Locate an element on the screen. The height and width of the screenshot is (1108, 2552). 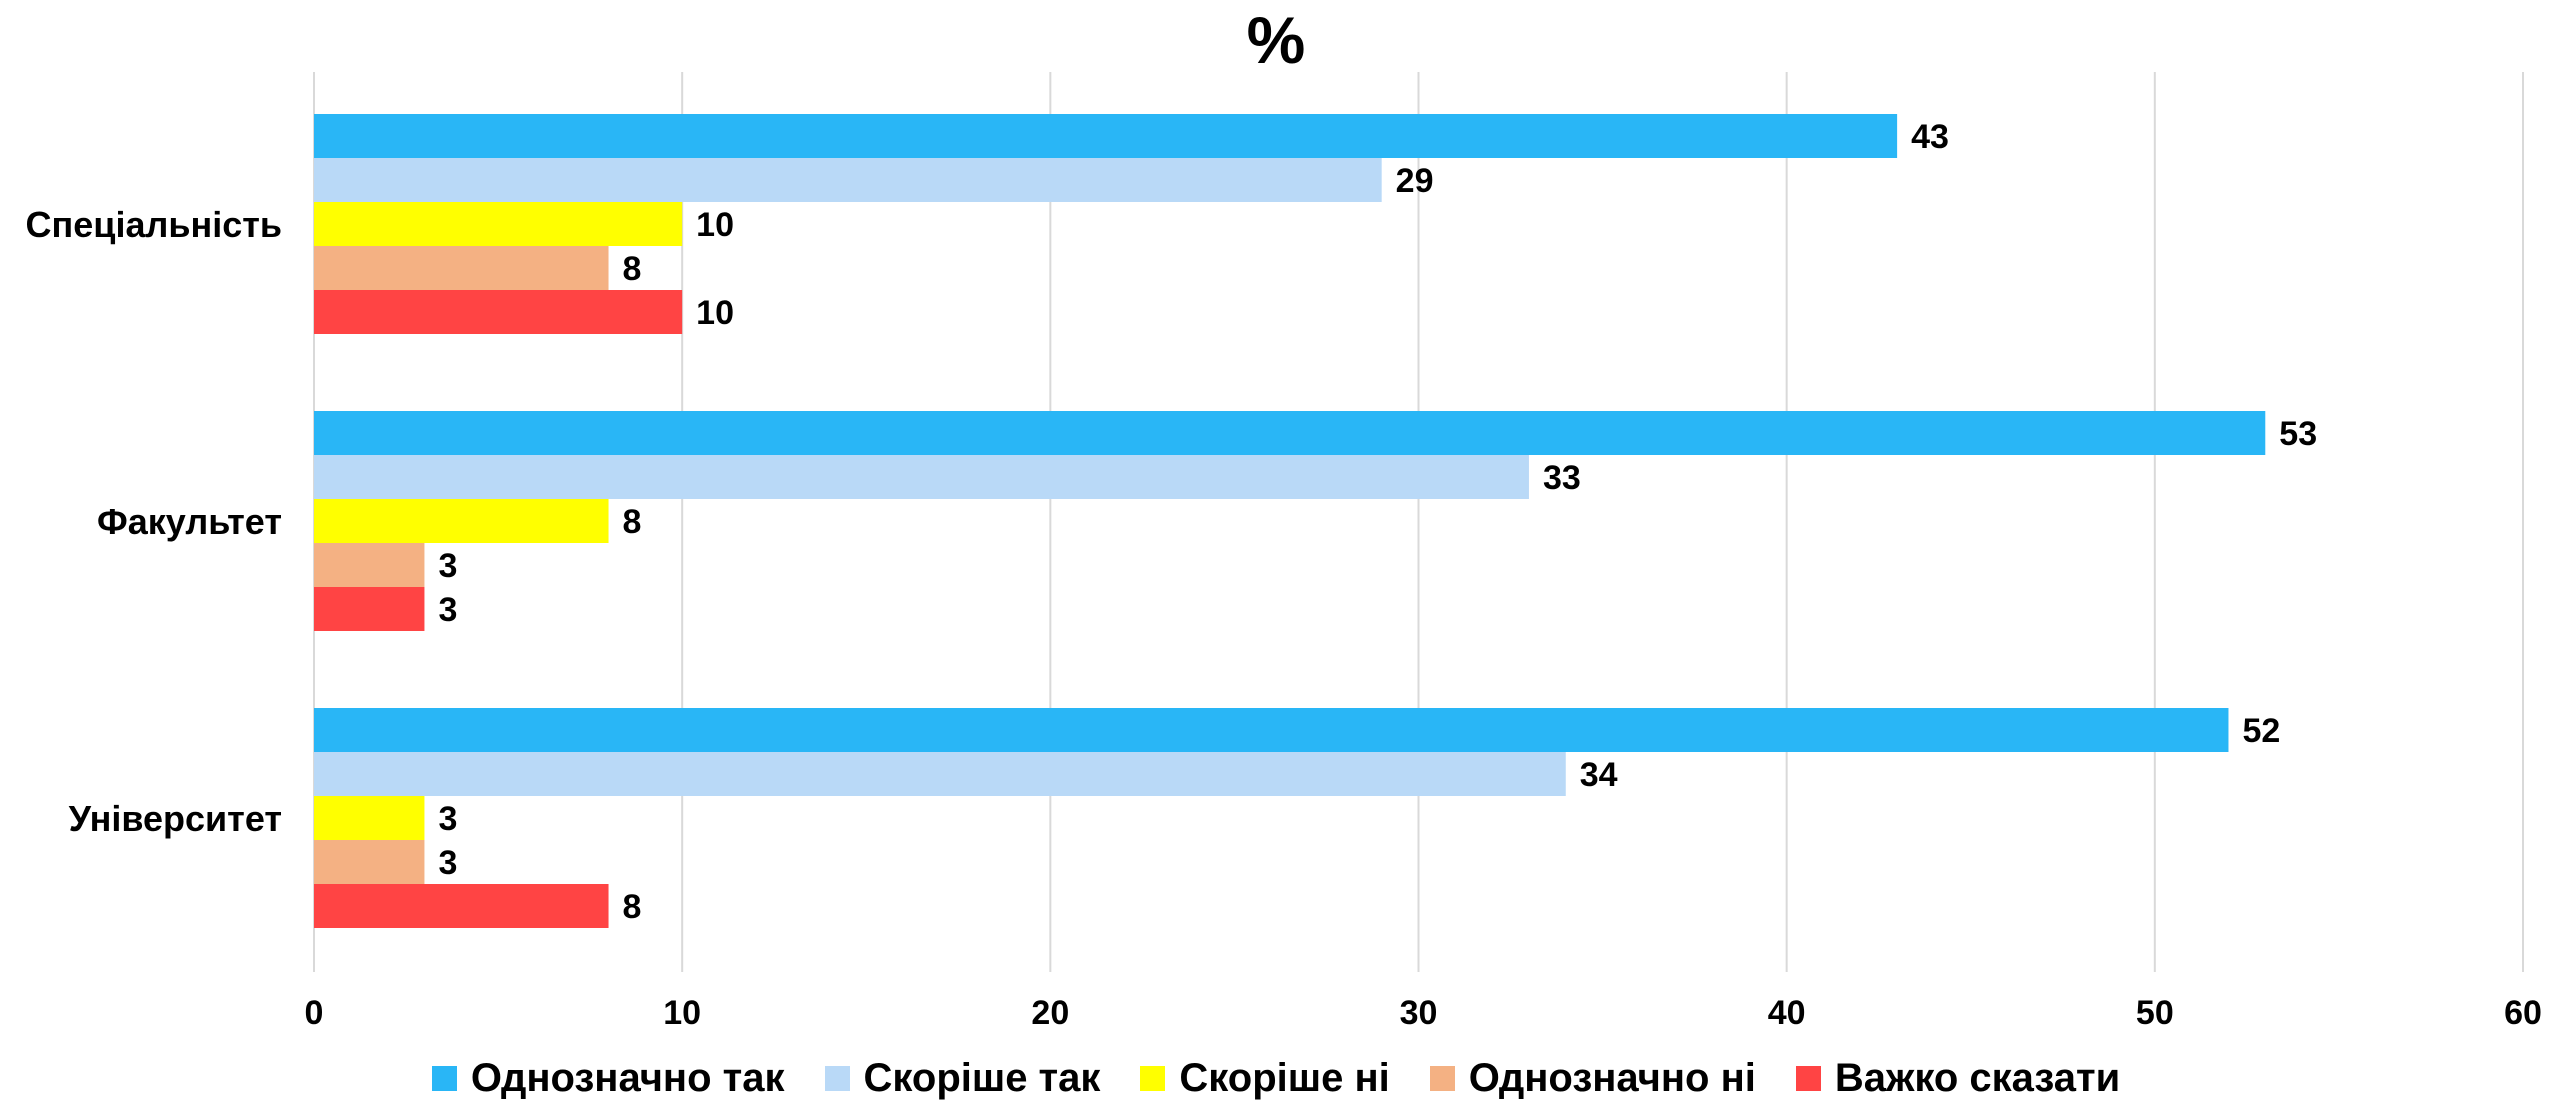
x-tick-label: 10 is located at coordinates (682, 1013).